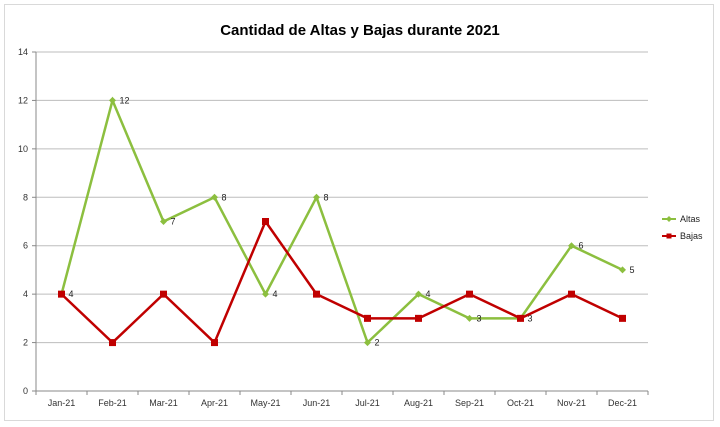 The image size is (720, 427). What do you see at coordinates (469, 403) in the screenshot?
I see `x-tick-label: Sep-21` at bounding box center [469, 403].